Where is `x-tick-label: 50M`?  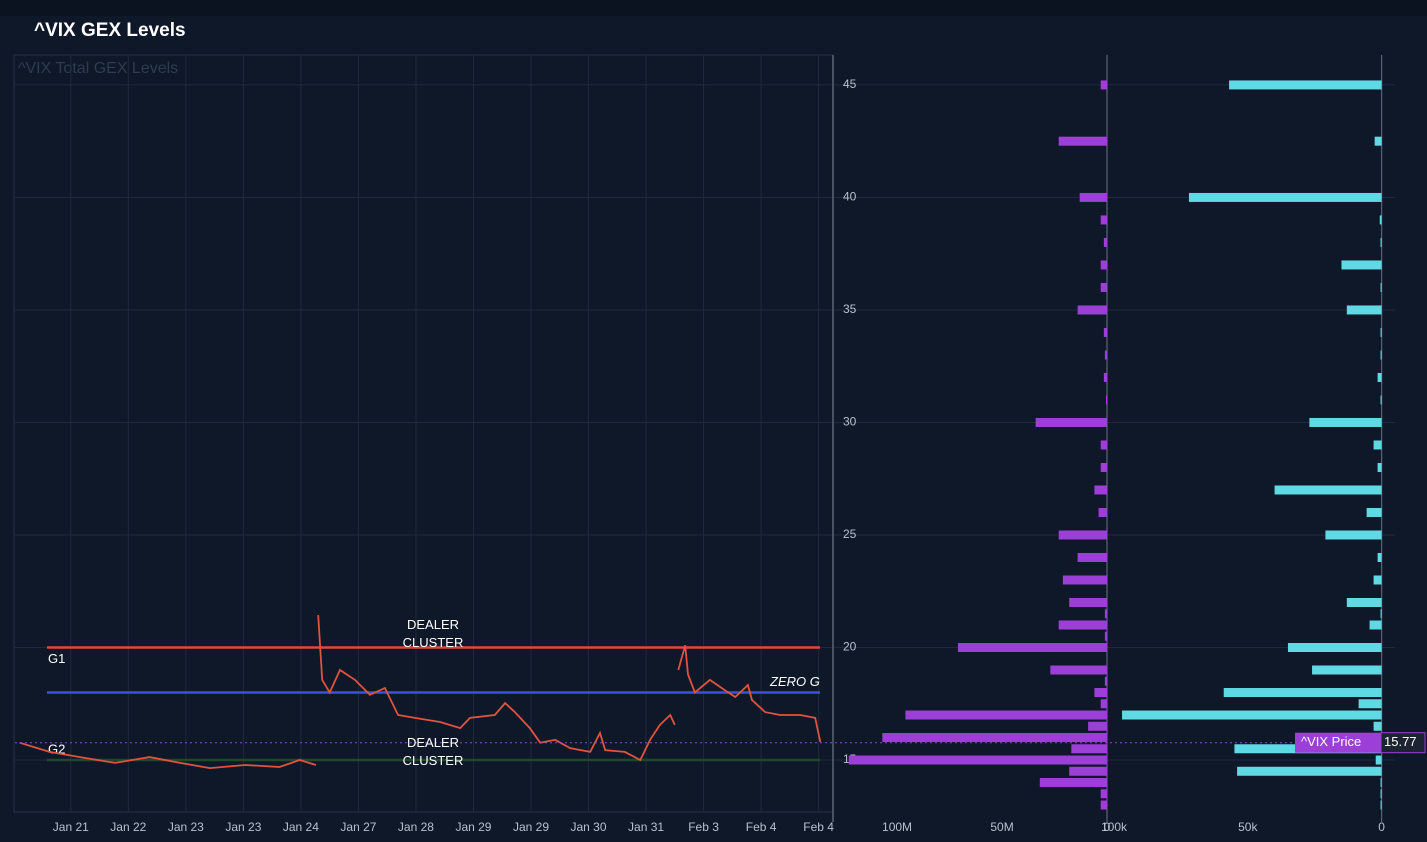
x-tick-label: 50M is located at coordinates (1001, 827).